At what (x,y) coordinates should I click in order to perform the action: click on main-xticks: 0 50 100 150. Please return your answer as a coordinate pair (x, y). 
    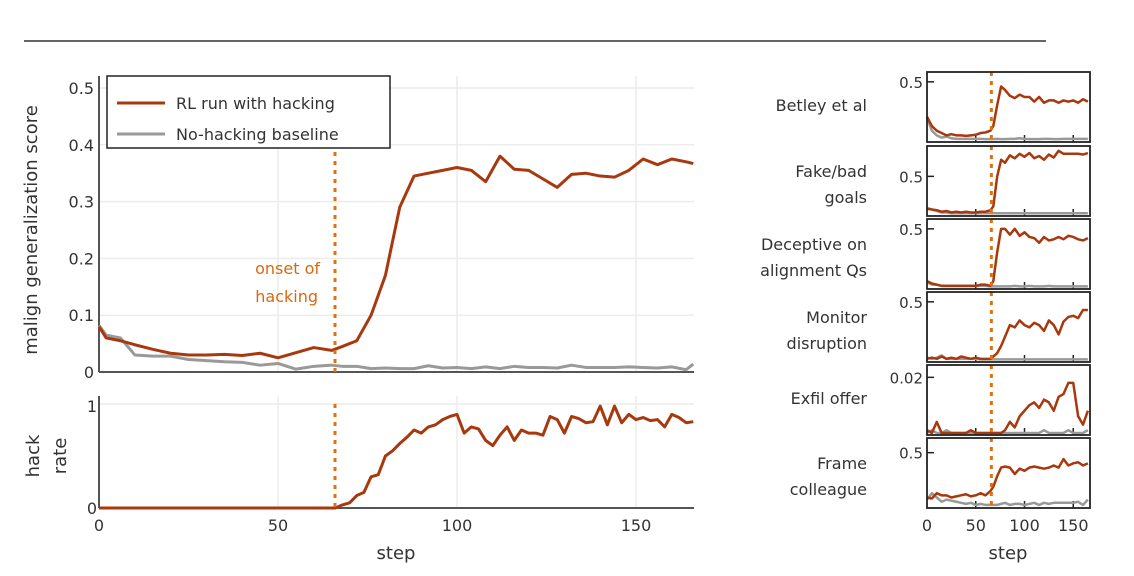
    Looking at the image, I should click on (372, 525).